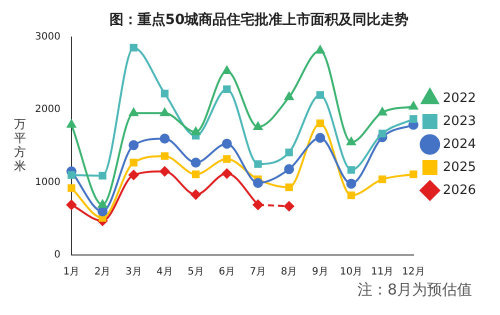 This screenshot has height=315, width=500. Describe the element at coordinates (459, 98) in the screenshot. I see `legend-label: 2022` at that location.